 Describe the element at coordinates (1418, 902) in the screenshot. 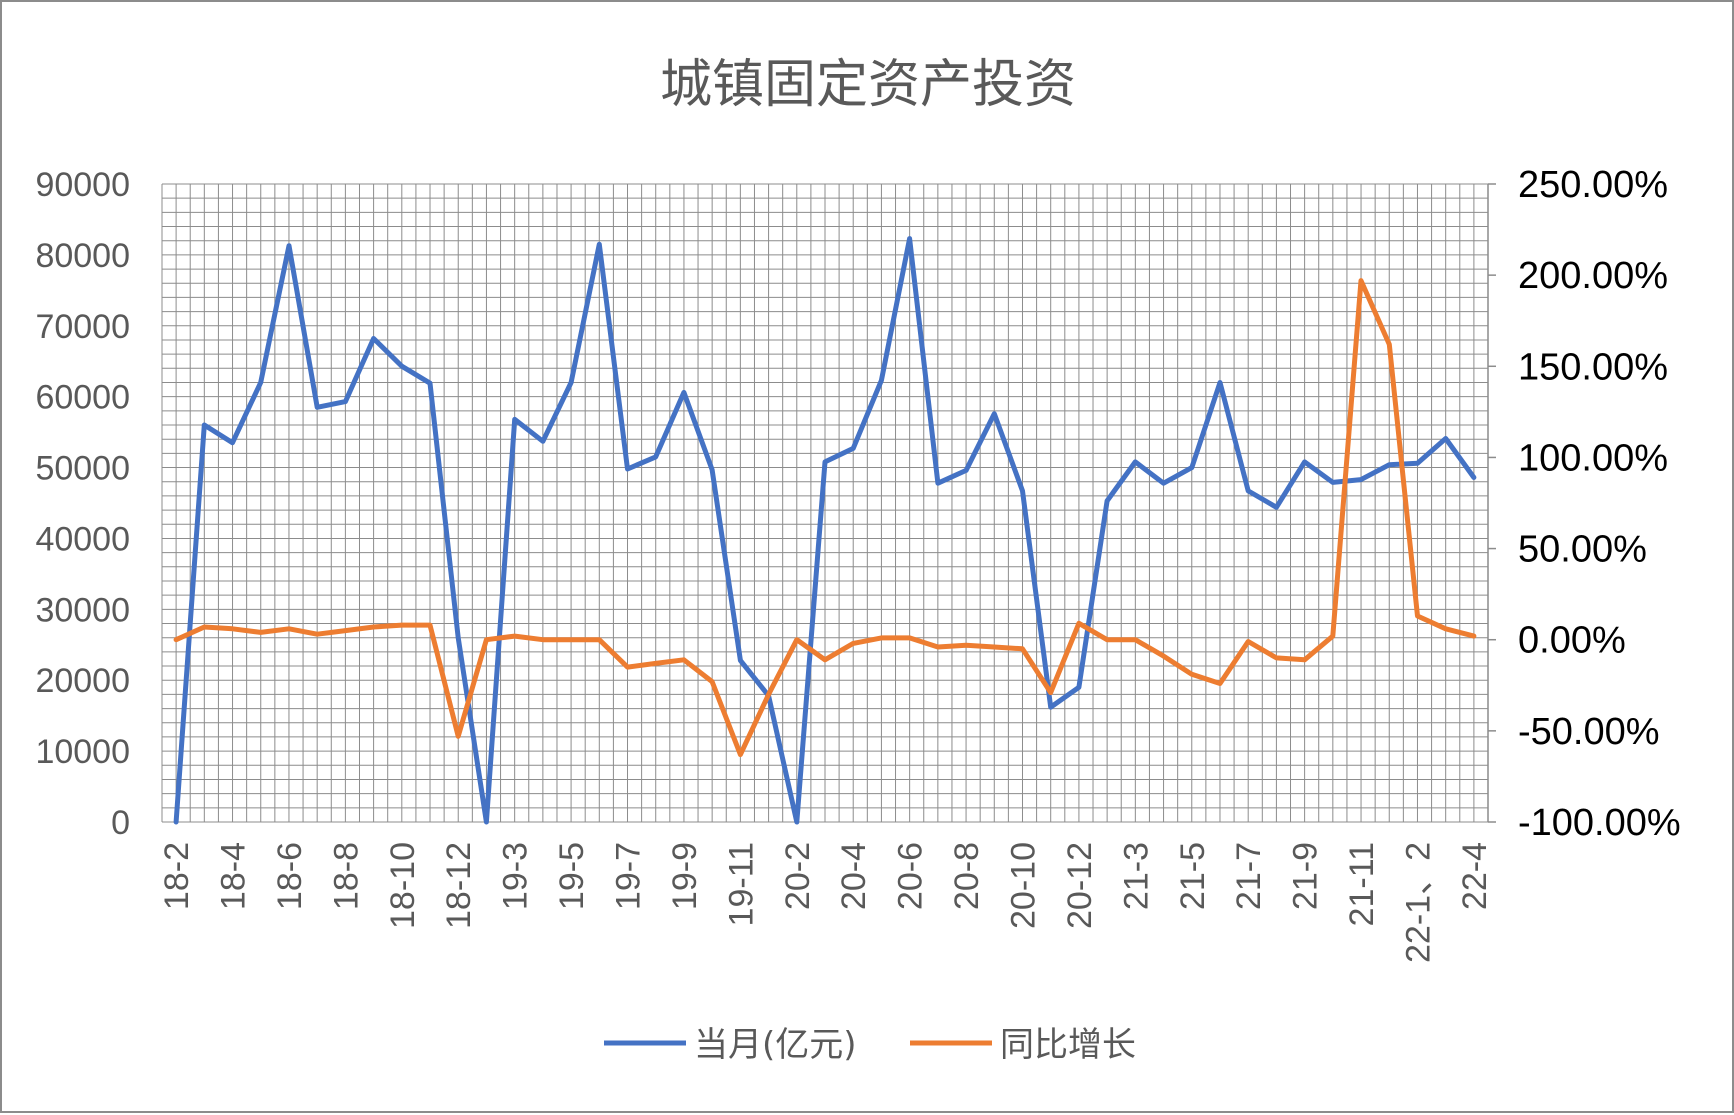

I see `x-axis-tick-label: 22-1、2` at that location.